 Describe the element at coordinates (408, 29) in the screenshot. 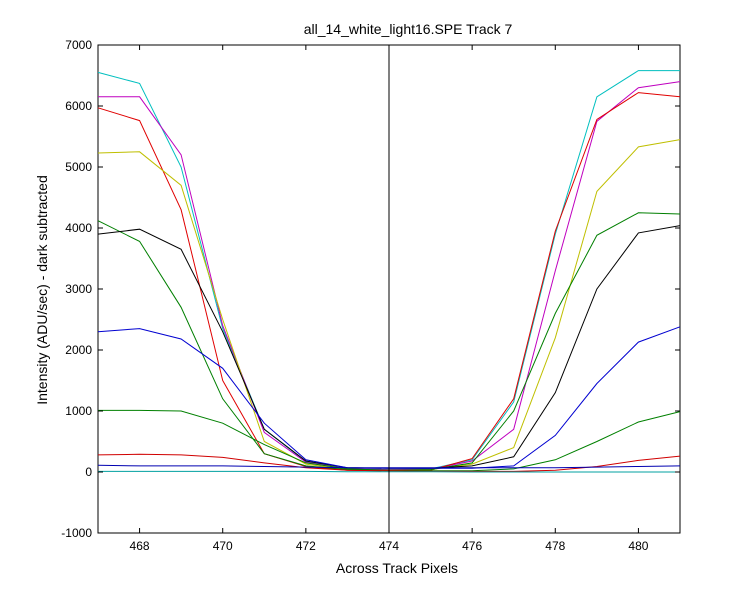

I see `chart-title: all_14_white_light16.SPE Track 7` at that location.